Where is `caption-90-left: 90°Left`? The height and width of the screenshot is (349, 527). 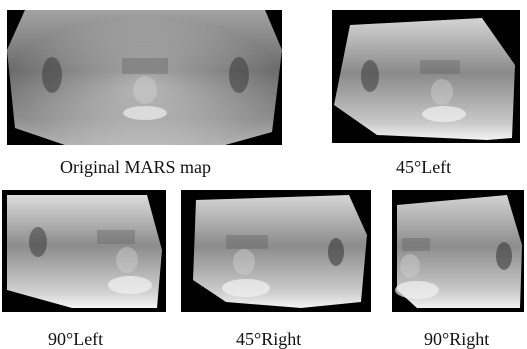
caption-90-left: 90°Left is located at coordinates (76, 339).